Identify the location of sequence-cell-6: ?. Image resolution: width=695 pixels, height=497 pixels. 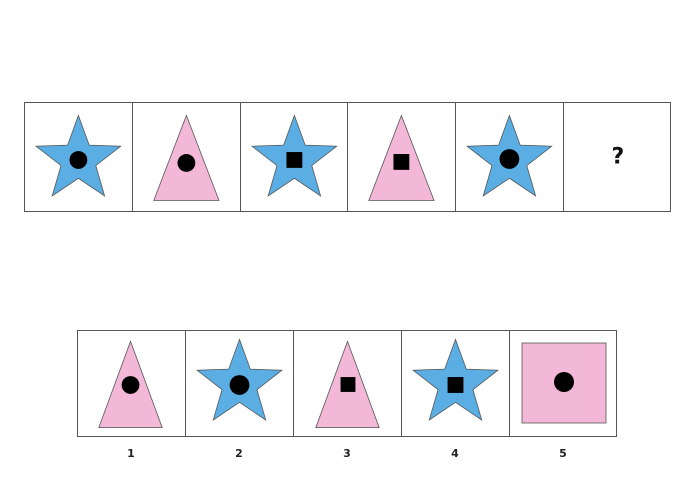
(618, 157).